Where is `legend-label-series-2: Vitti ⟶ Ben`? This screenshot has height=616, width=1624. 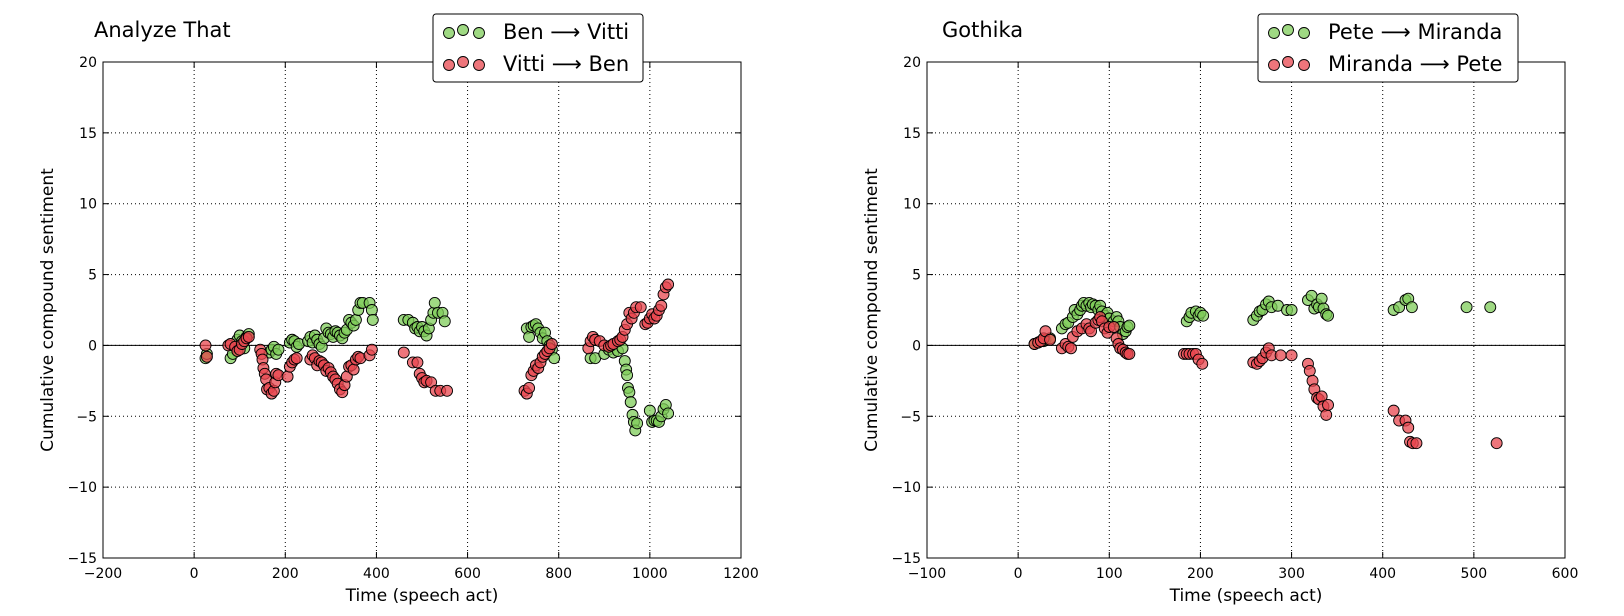 legend-label-series-2: Vitti ⟶ Ben is located at coordinates (566, 64).